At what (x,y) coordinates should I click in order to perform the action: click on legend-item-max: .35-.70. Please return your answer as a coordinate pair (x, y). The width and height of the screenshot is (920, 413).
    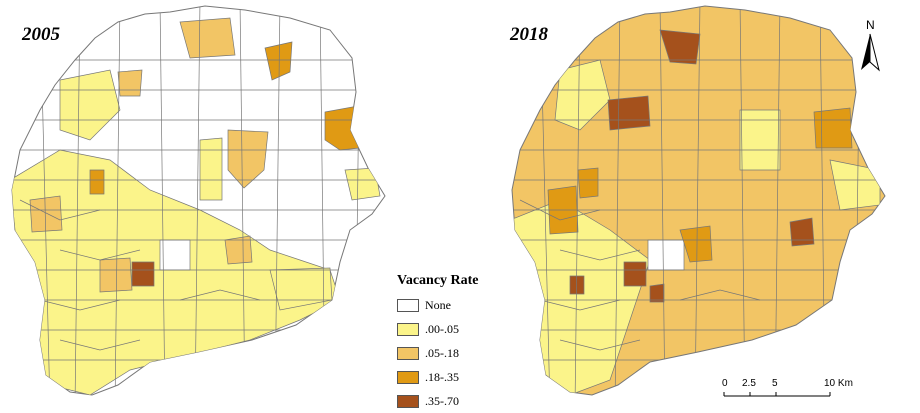
    Looking at the image, I should click on (452, 401).